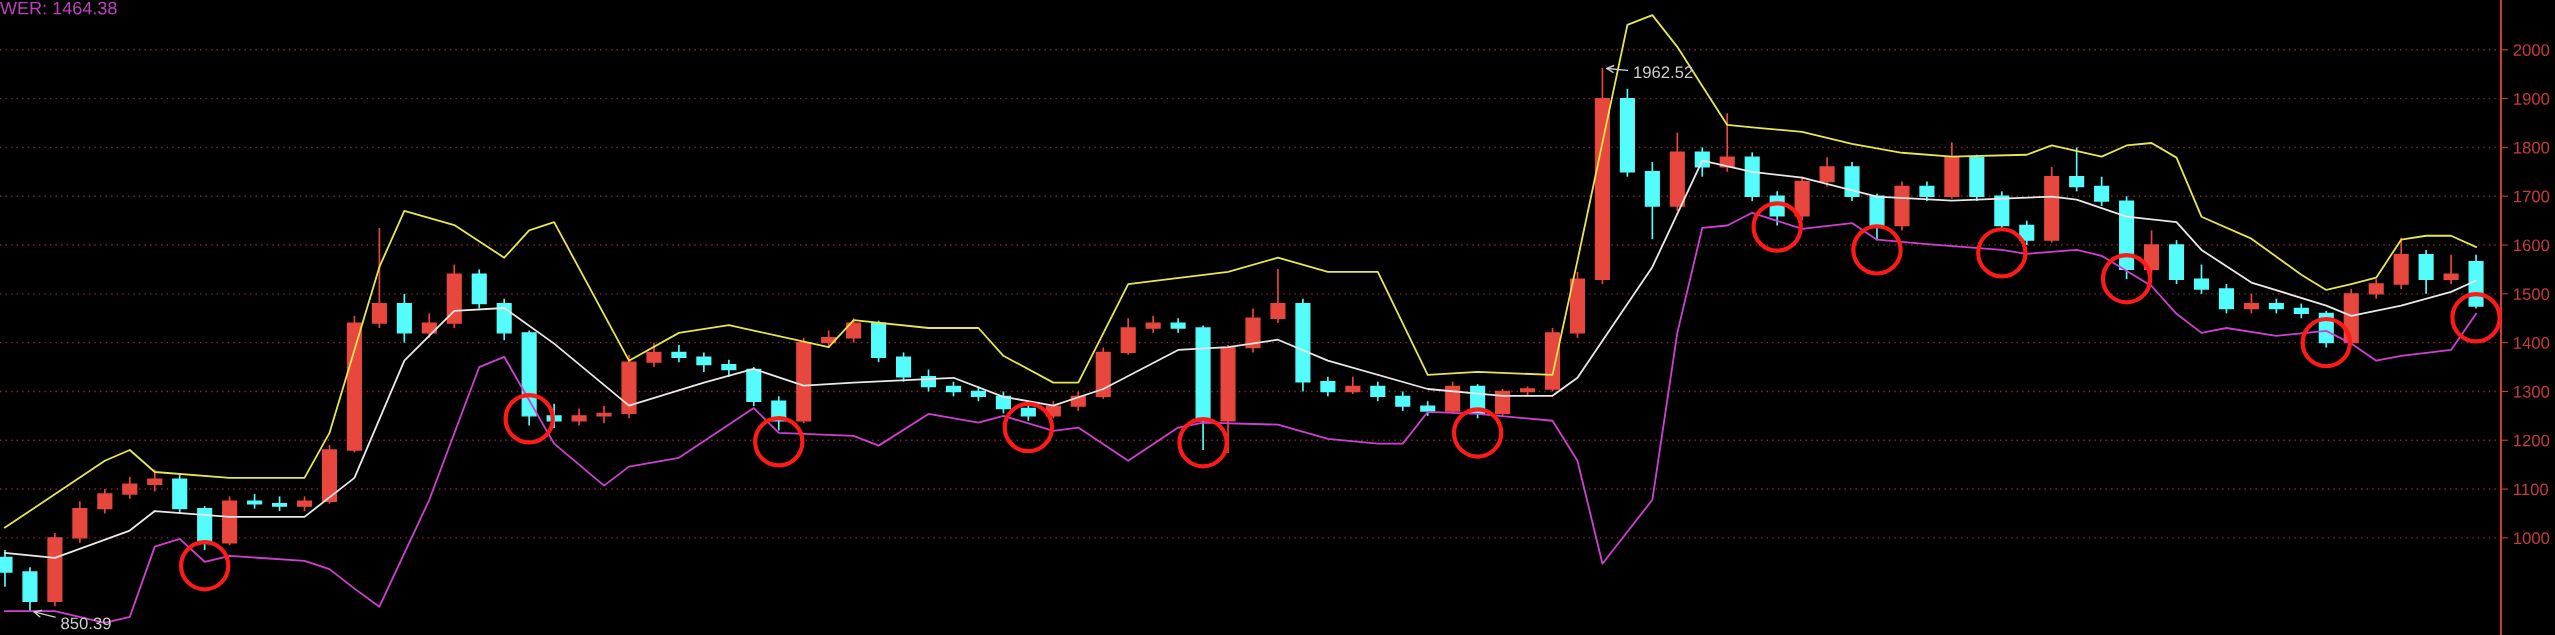 The height and width of the screenshot is (635, 2555). I want to click on y-tick-label: 1400, so click(2532, 343).